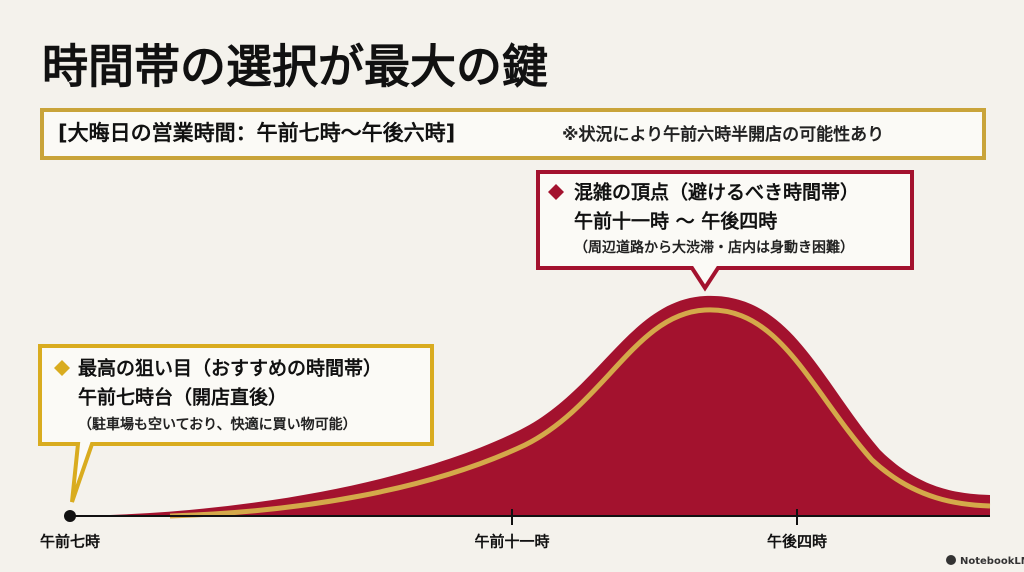 This screenshot has height=572, width=1024. Describe the element at coordinates (70, 542) in the screenshot. I see `axis-label: 午前七時` at that location.